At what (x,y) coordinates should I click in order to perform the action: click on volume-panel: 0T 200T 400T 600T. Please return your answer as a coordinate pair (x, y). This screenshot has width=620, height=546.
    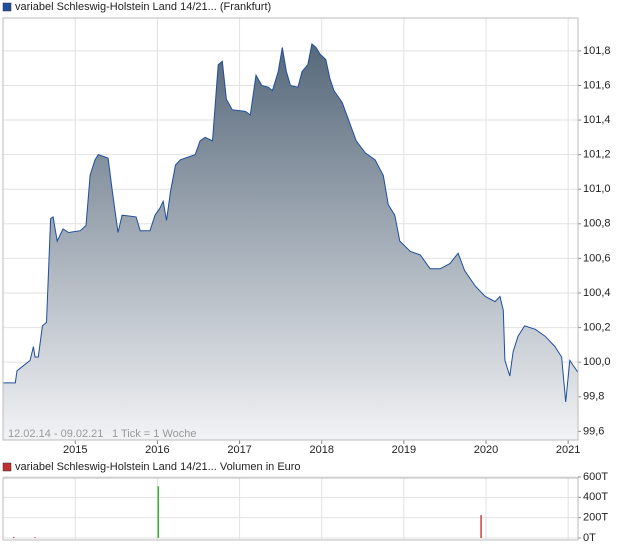
    Looking at the image, I should click on (305, 507).